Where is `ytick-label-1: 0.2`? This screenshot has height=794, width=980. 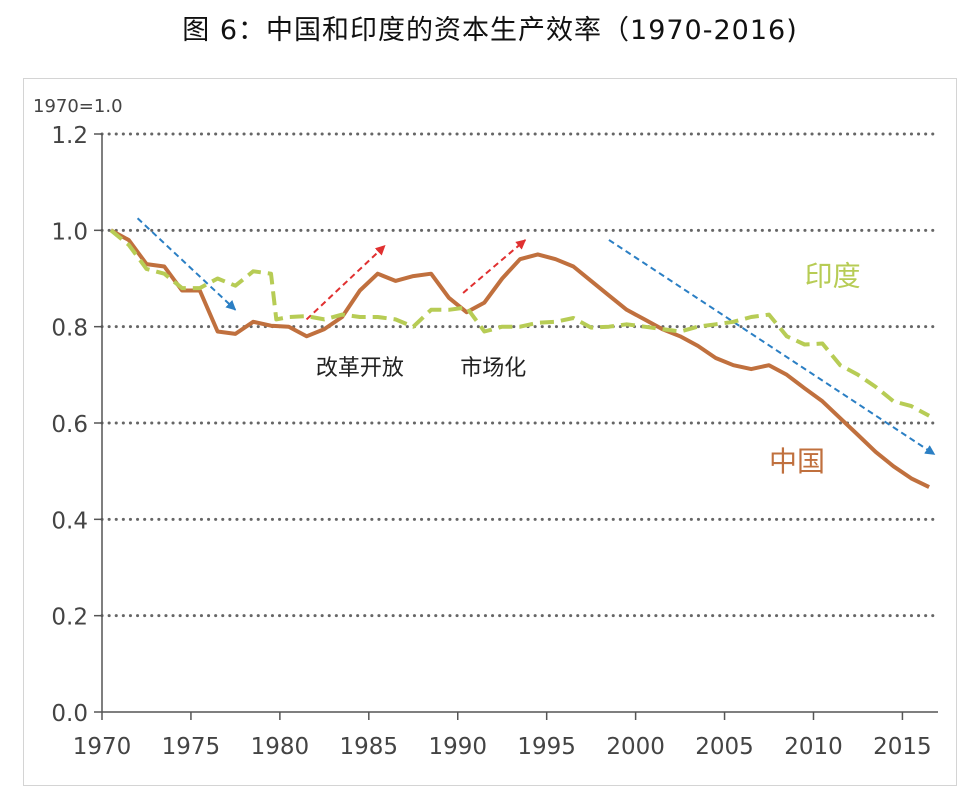 ytick-label-1: 0.2 is located at coordinates (69, 618).